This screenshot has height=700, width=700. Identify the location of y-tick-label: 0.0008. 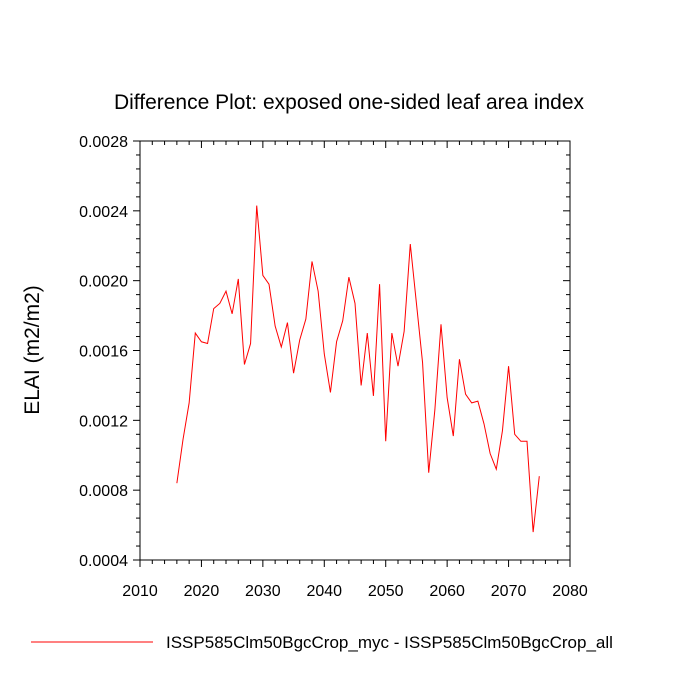
(103, 491).